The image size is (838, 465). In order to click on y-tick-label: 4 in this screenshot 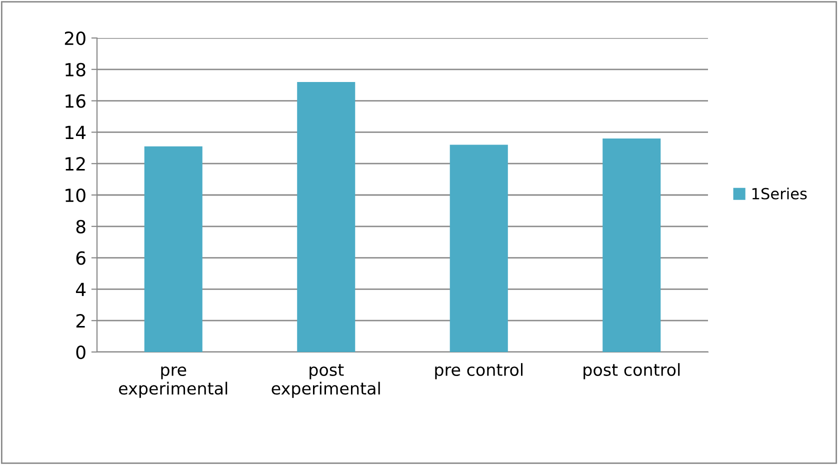, I will do `click(81, 289)`.